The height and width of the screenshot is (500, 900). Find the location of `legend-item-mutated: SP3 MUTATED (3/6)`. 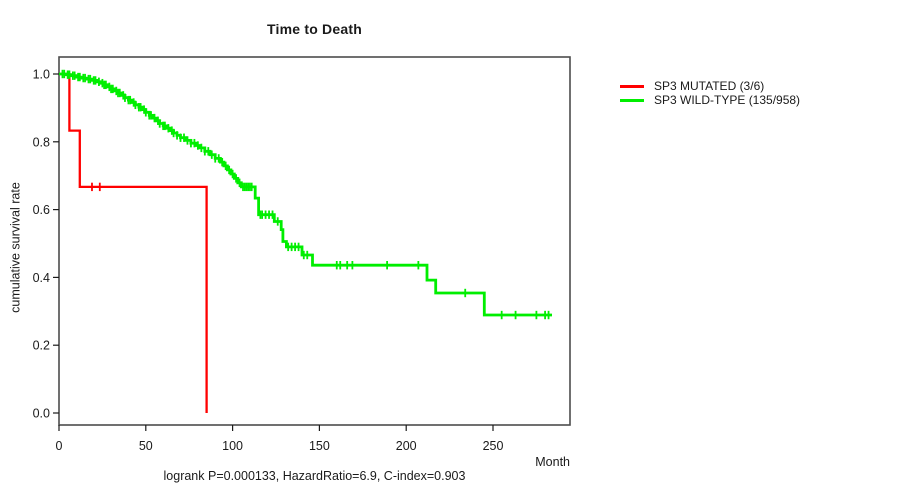

legend-item-mutated: SP3 MUTATED (3/6) is located at coordinates (710, 86).